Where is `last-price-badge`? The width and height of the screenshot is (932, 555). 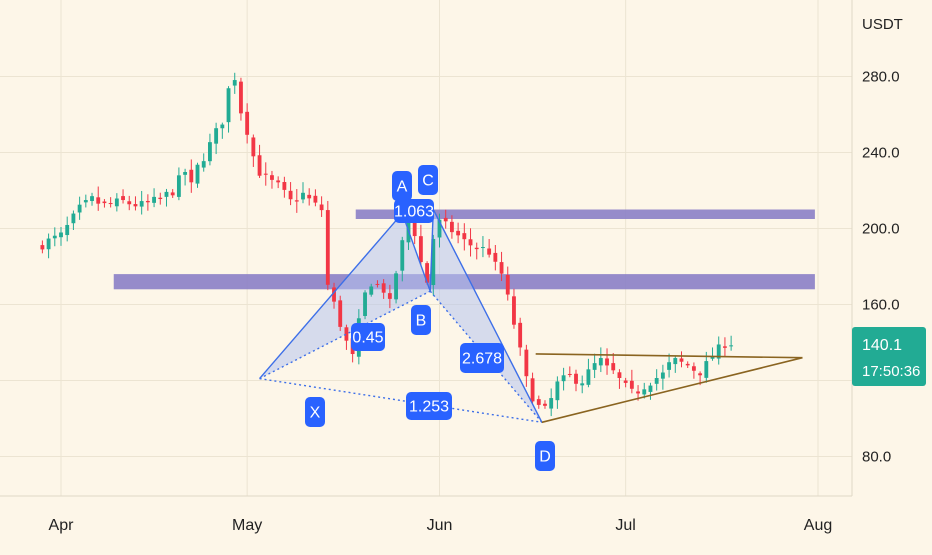
last-price-badge is located at coordinates (889, 356).